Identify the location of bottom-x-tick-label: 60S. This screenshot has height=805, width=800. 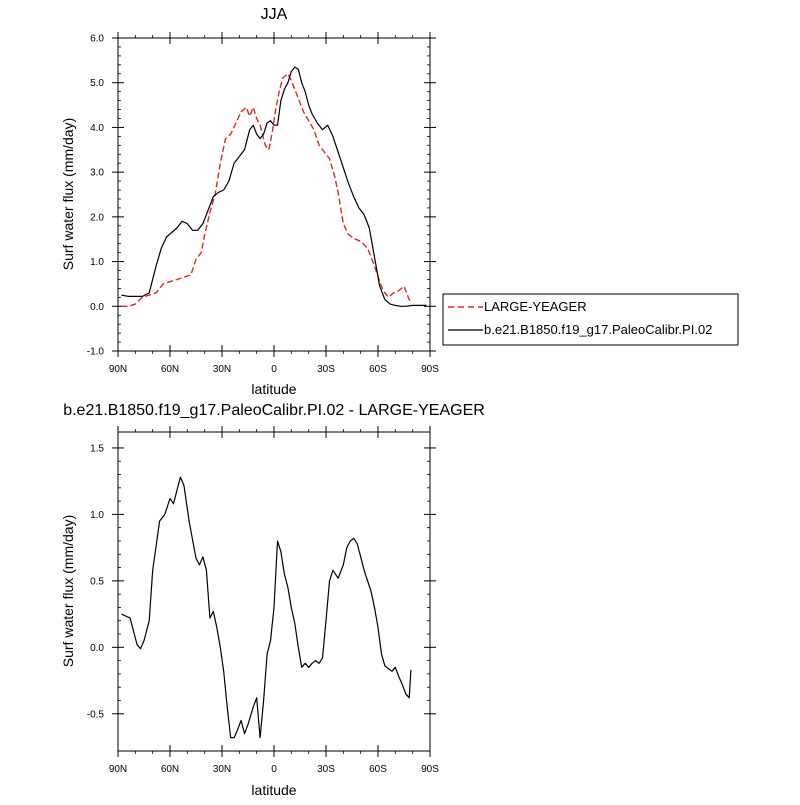
(378, 769).